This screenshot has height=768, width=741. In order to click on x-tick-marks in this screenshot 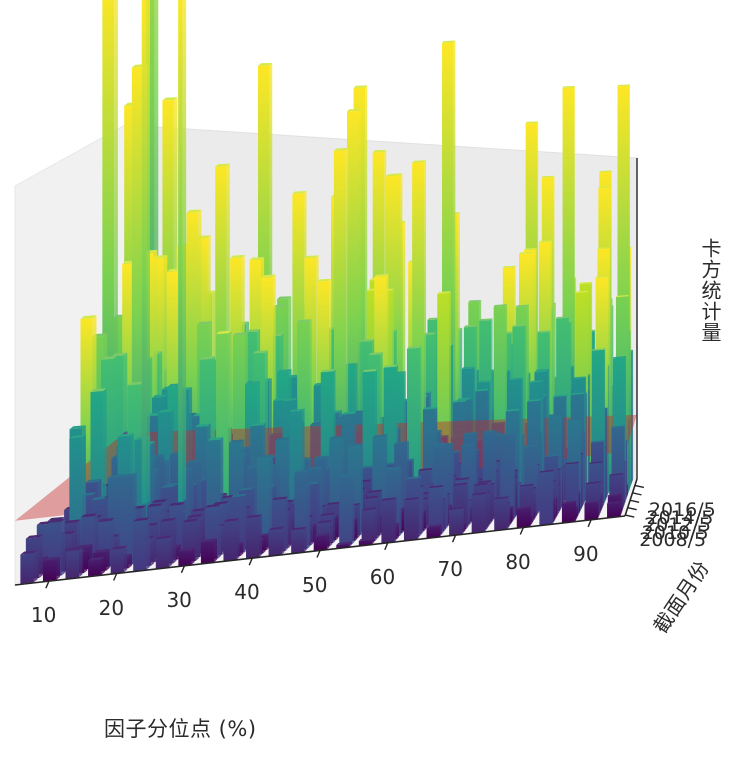, I will do `click(318, 554)`.